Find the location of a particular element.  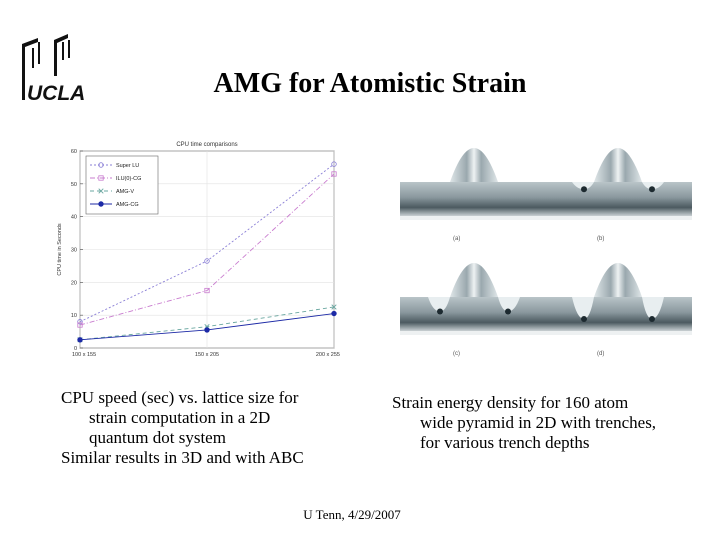

panel-label: (c) is located at coordinates (456, 354).